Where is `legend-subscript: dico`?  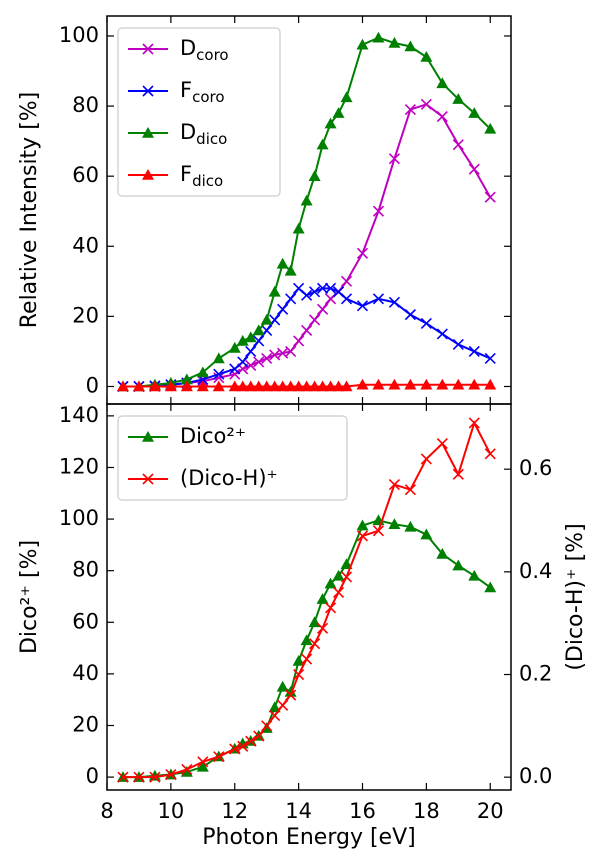
legend-subscript: dico is located at coordinates (207, 181).